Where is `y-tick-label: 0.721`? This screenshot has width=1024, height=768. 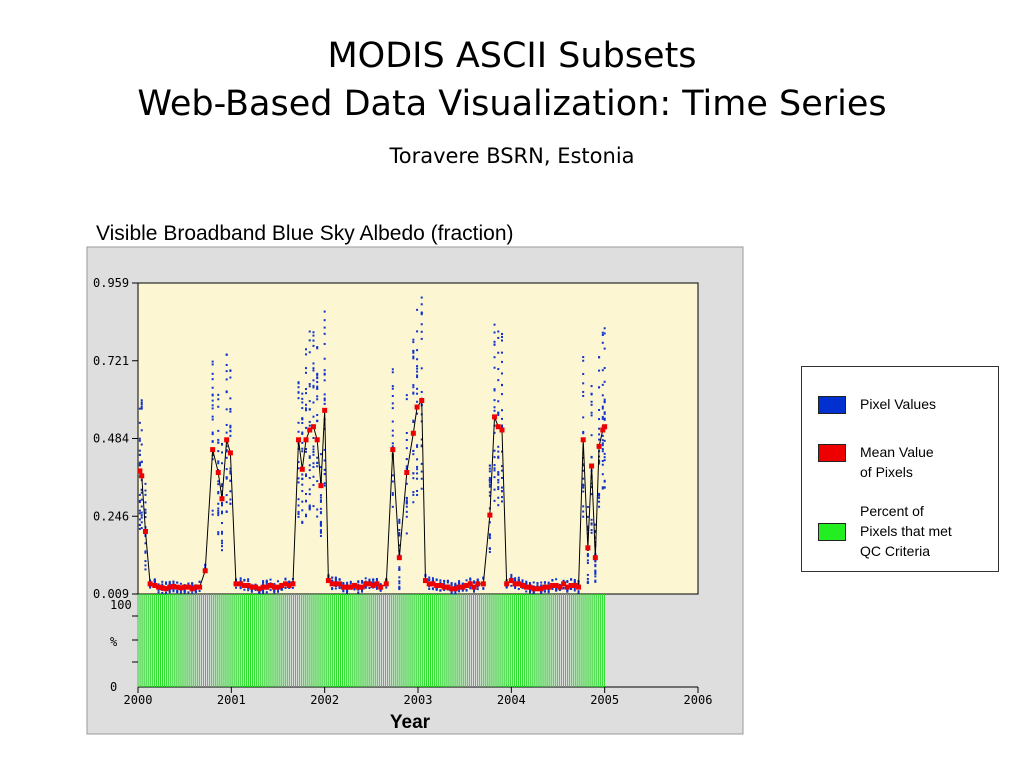 y-tick-label: 0.721 is located at coordinates (111, 361).